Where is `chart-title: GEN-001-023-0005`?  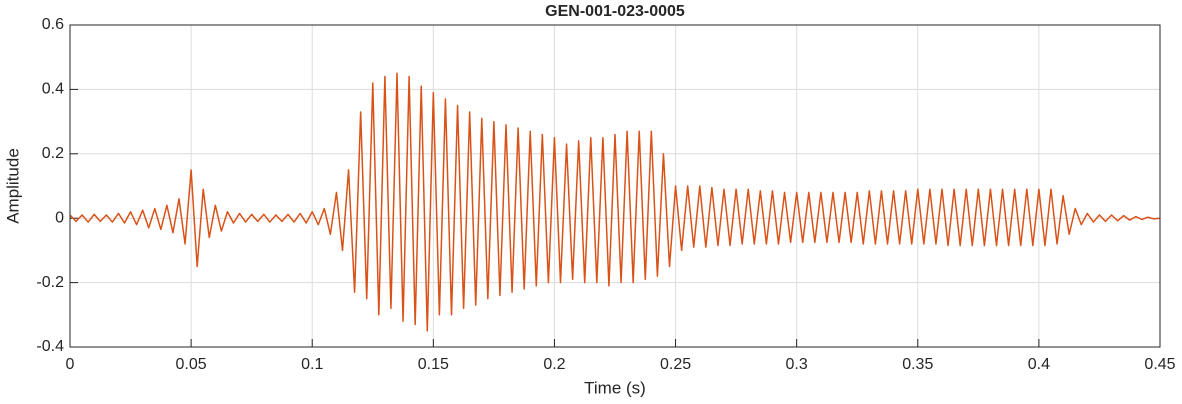 chart-title: GEN-001-023-0005 is located at coordinates (615, 11).